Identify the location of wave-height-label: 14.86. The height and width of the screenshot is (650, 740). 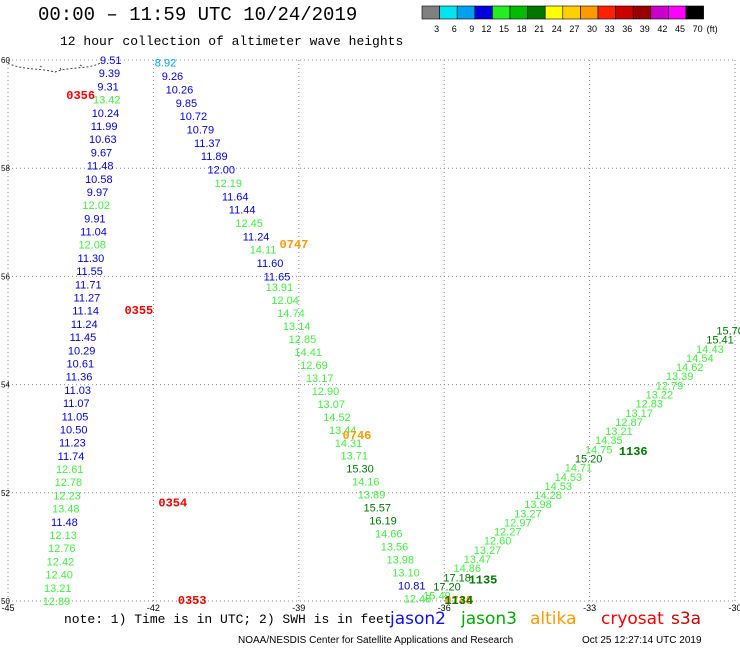
(467, 569).